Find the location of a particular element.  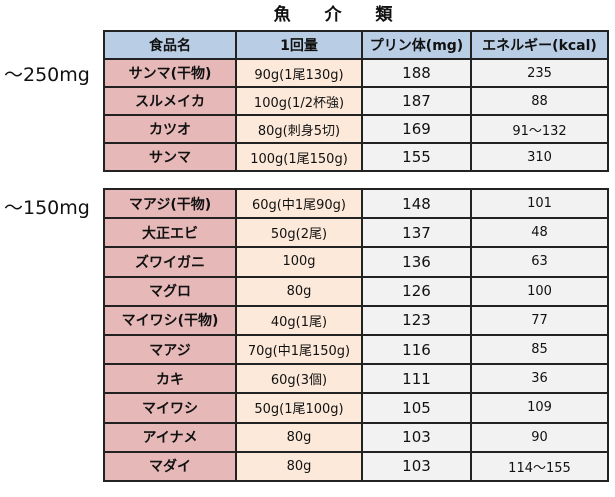

purine-value: 155 is located at coordinates (416, 157).